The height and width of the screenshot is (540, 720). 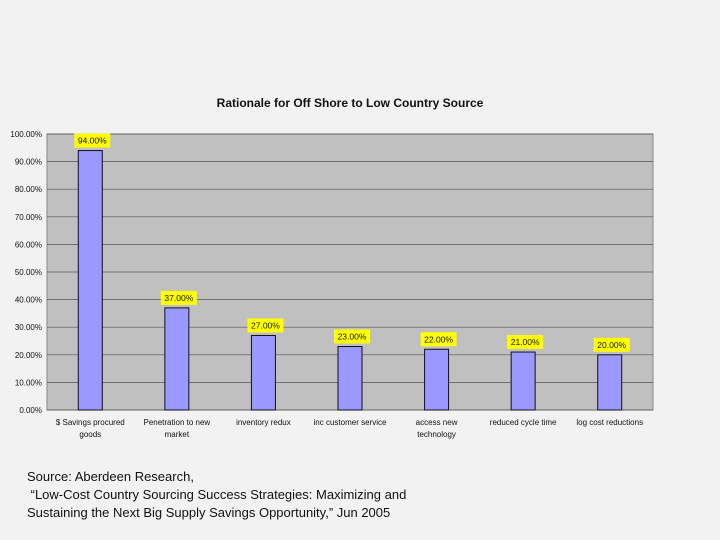 I want to click on y-tick-label: 10.00%, so click(x=28, y=382).